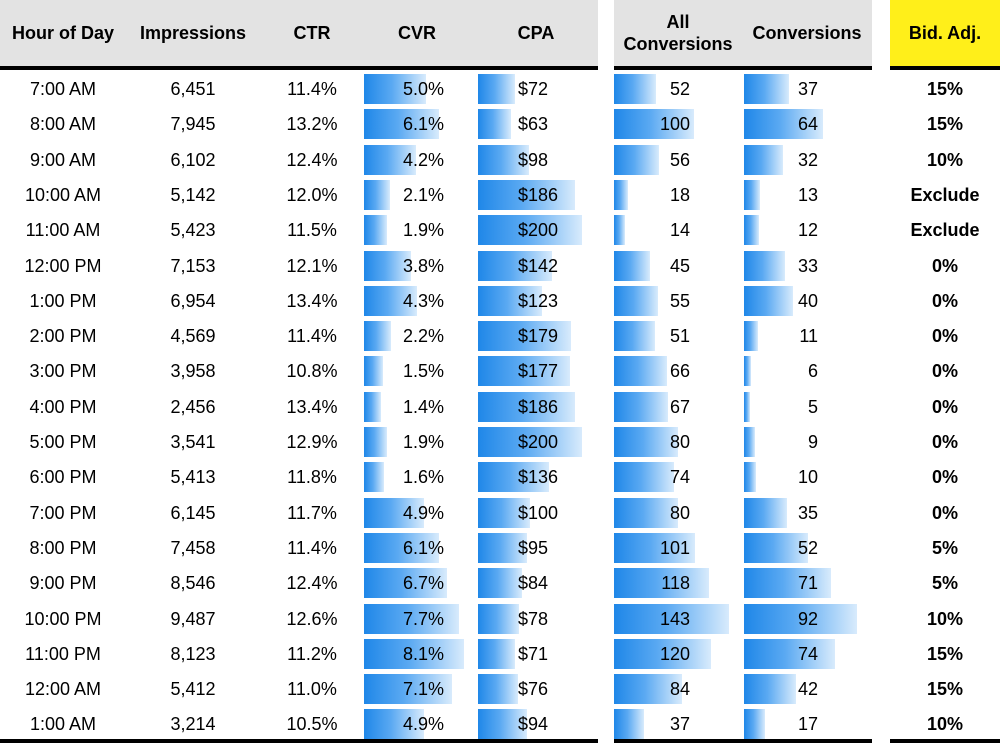  What do you see at coordinates (193, 371) in the screenshot?
I see `impressions-cell: 3,958` at bounding box center [193, 371].